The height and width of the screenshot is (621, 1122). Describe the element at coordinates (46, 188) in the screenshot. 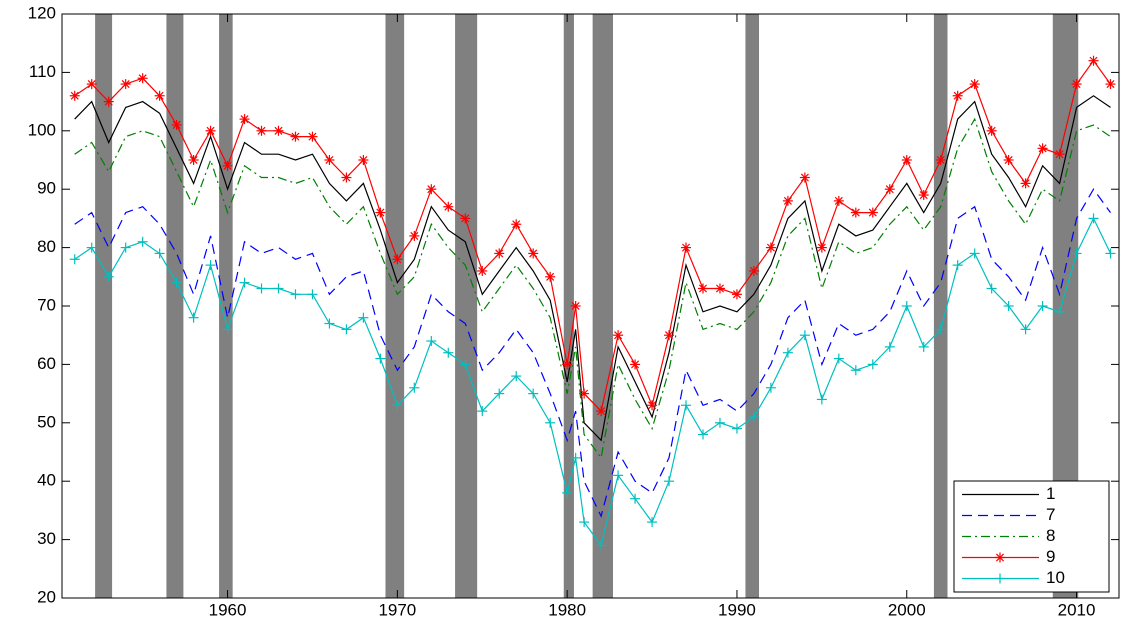

I see `y-tick-label: 90` at that location.